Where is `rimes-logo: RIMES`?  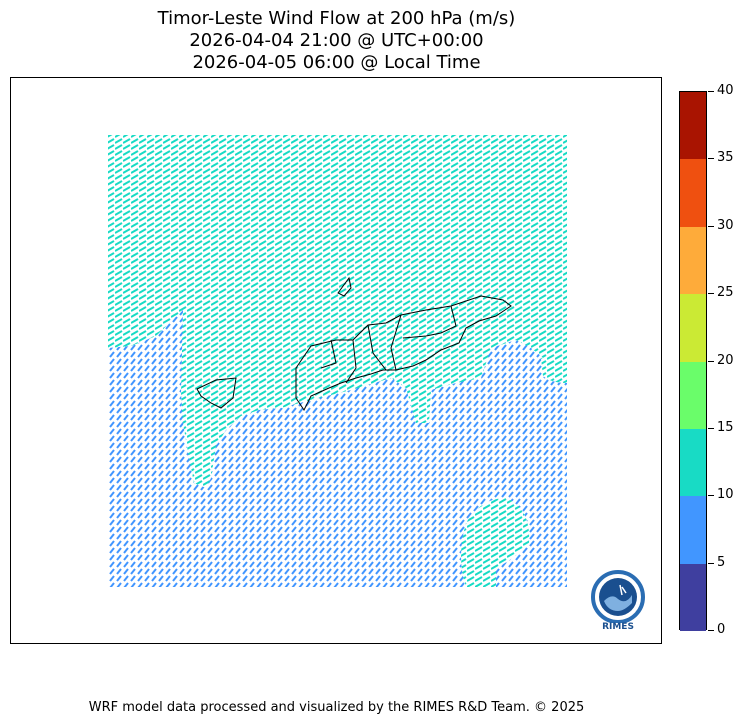
rimes-logo: RIMES is located at coordinates (618, 600).